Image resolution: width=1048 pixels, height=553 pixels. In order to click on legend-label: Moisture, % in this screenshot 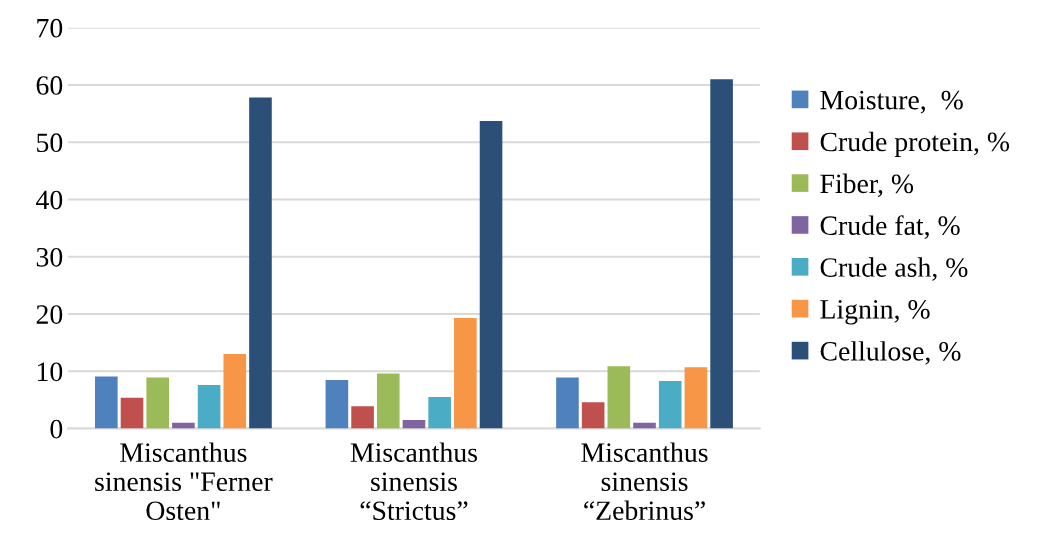, I will do `click(891, 102)`.